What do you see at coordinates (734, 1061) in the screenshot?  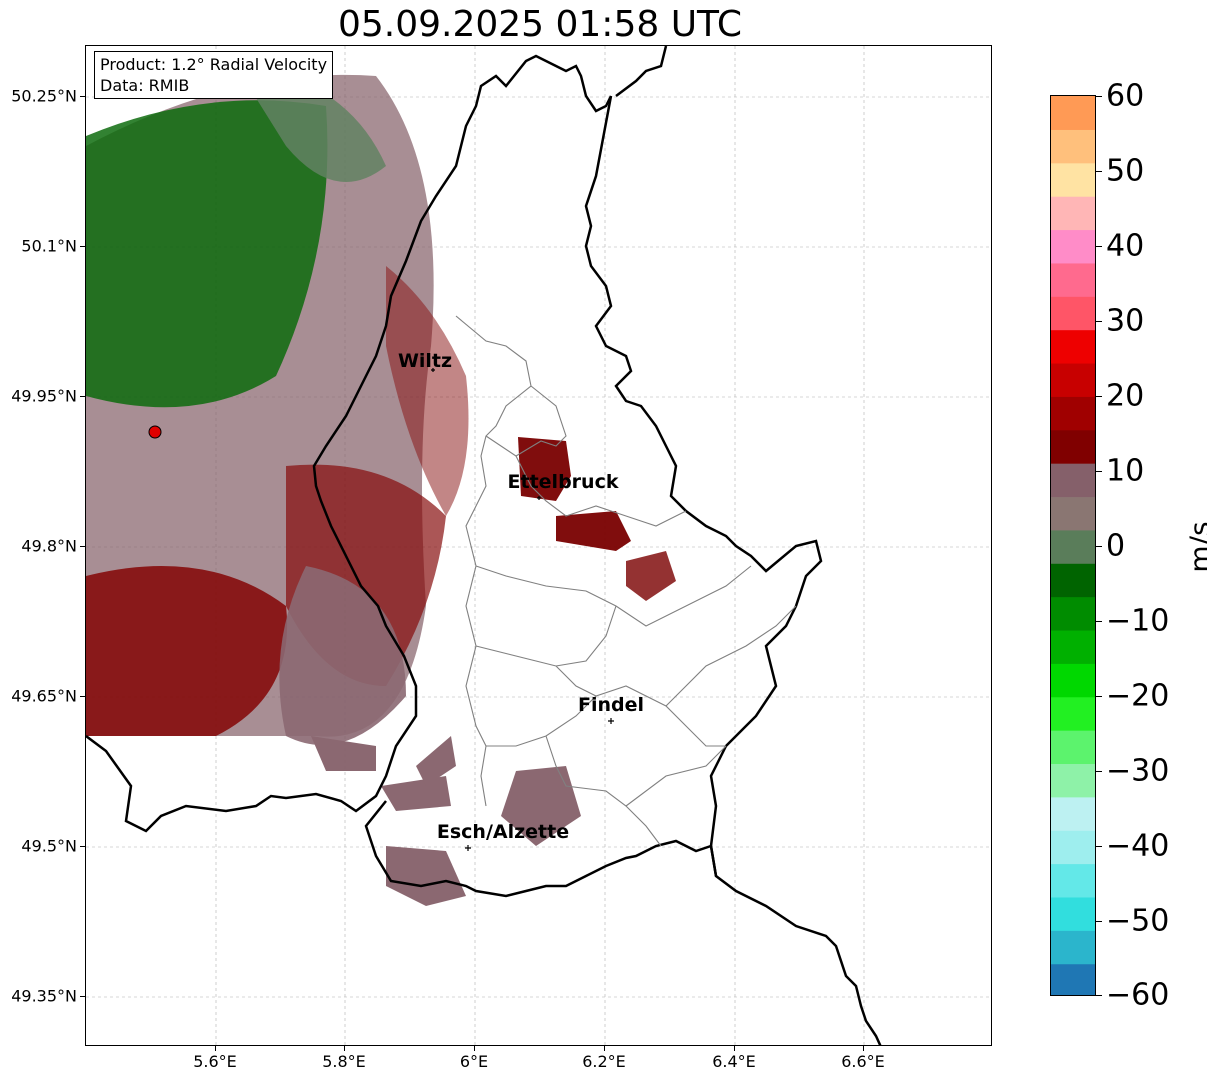 I see `x-tick-label: 6.4°E` at bounding box center [734, 1061].